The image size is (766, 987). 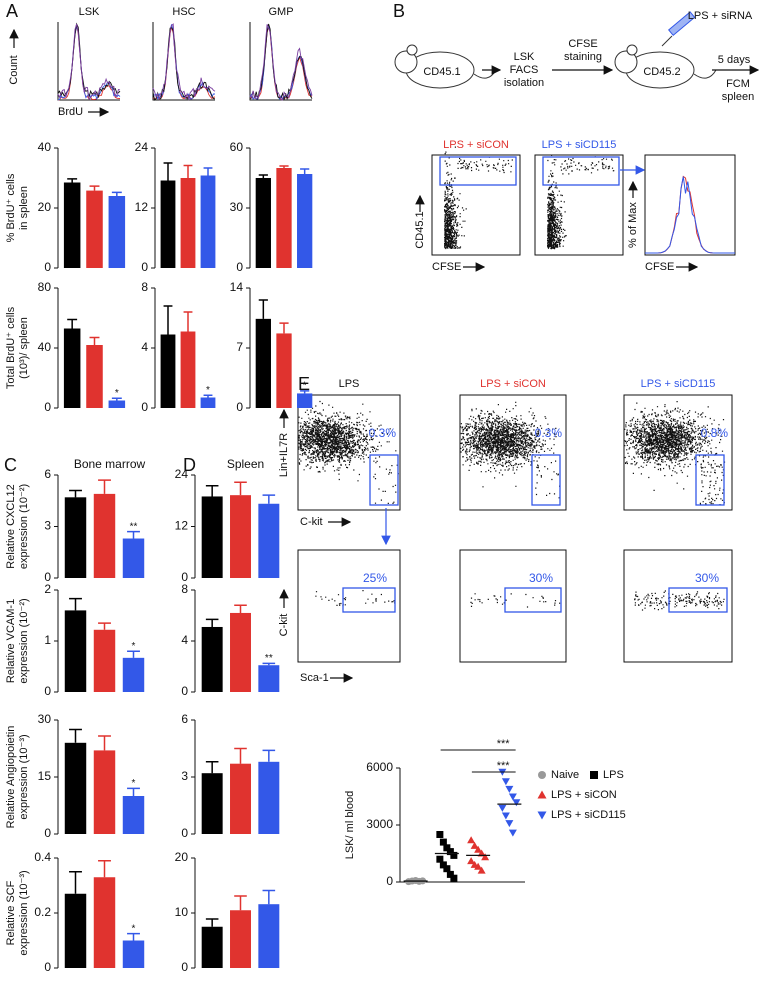 What do you see at coordinates (667, 41) in the screenshot?
I see `syringe-needle` at bounding box center [667, 41].